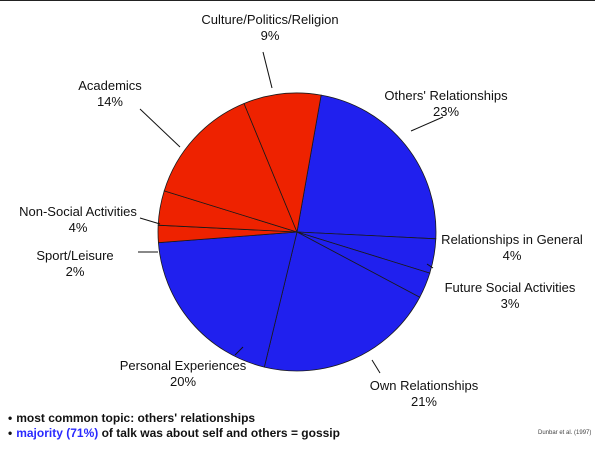 Image resolution: width=595 pixels, height=455 pixels. What do you see at coordinates (183, 381) in the screenshot?
I see `slice-value: 20%` at bounding box center [183, 381].